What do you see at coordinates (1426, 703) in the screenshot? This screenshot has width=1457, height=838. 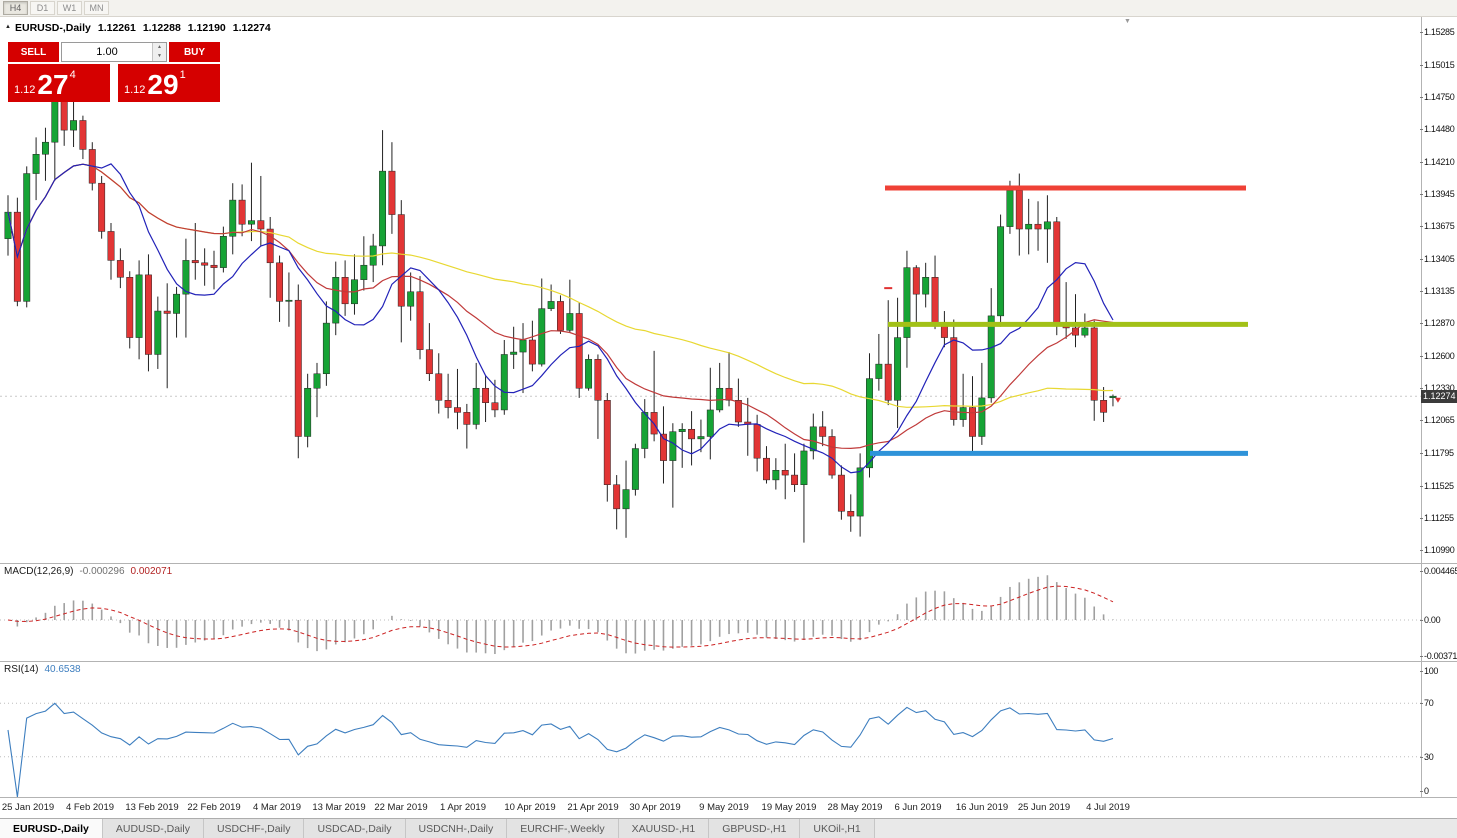 I see `rsi-axis-label: 70` at bounding box center [1426, 703].